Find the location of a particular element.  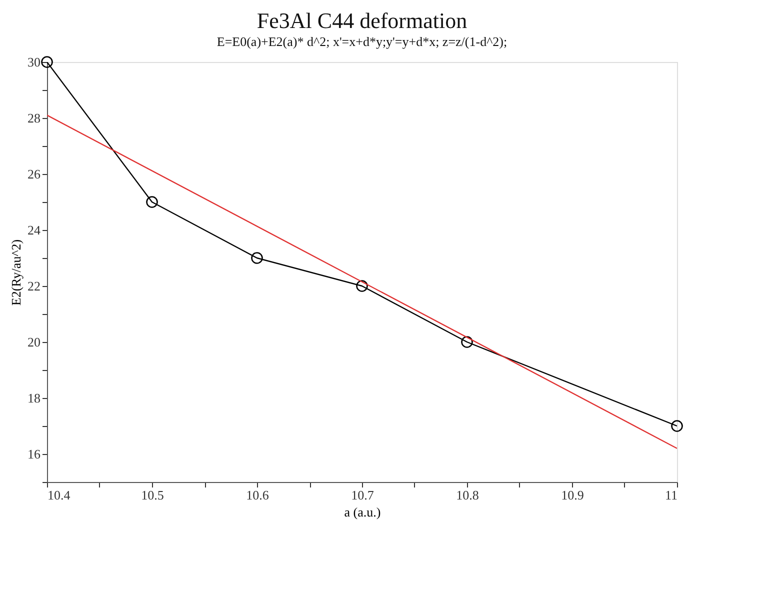

y-tick-label: 16 is located at coordinates (34, 454).